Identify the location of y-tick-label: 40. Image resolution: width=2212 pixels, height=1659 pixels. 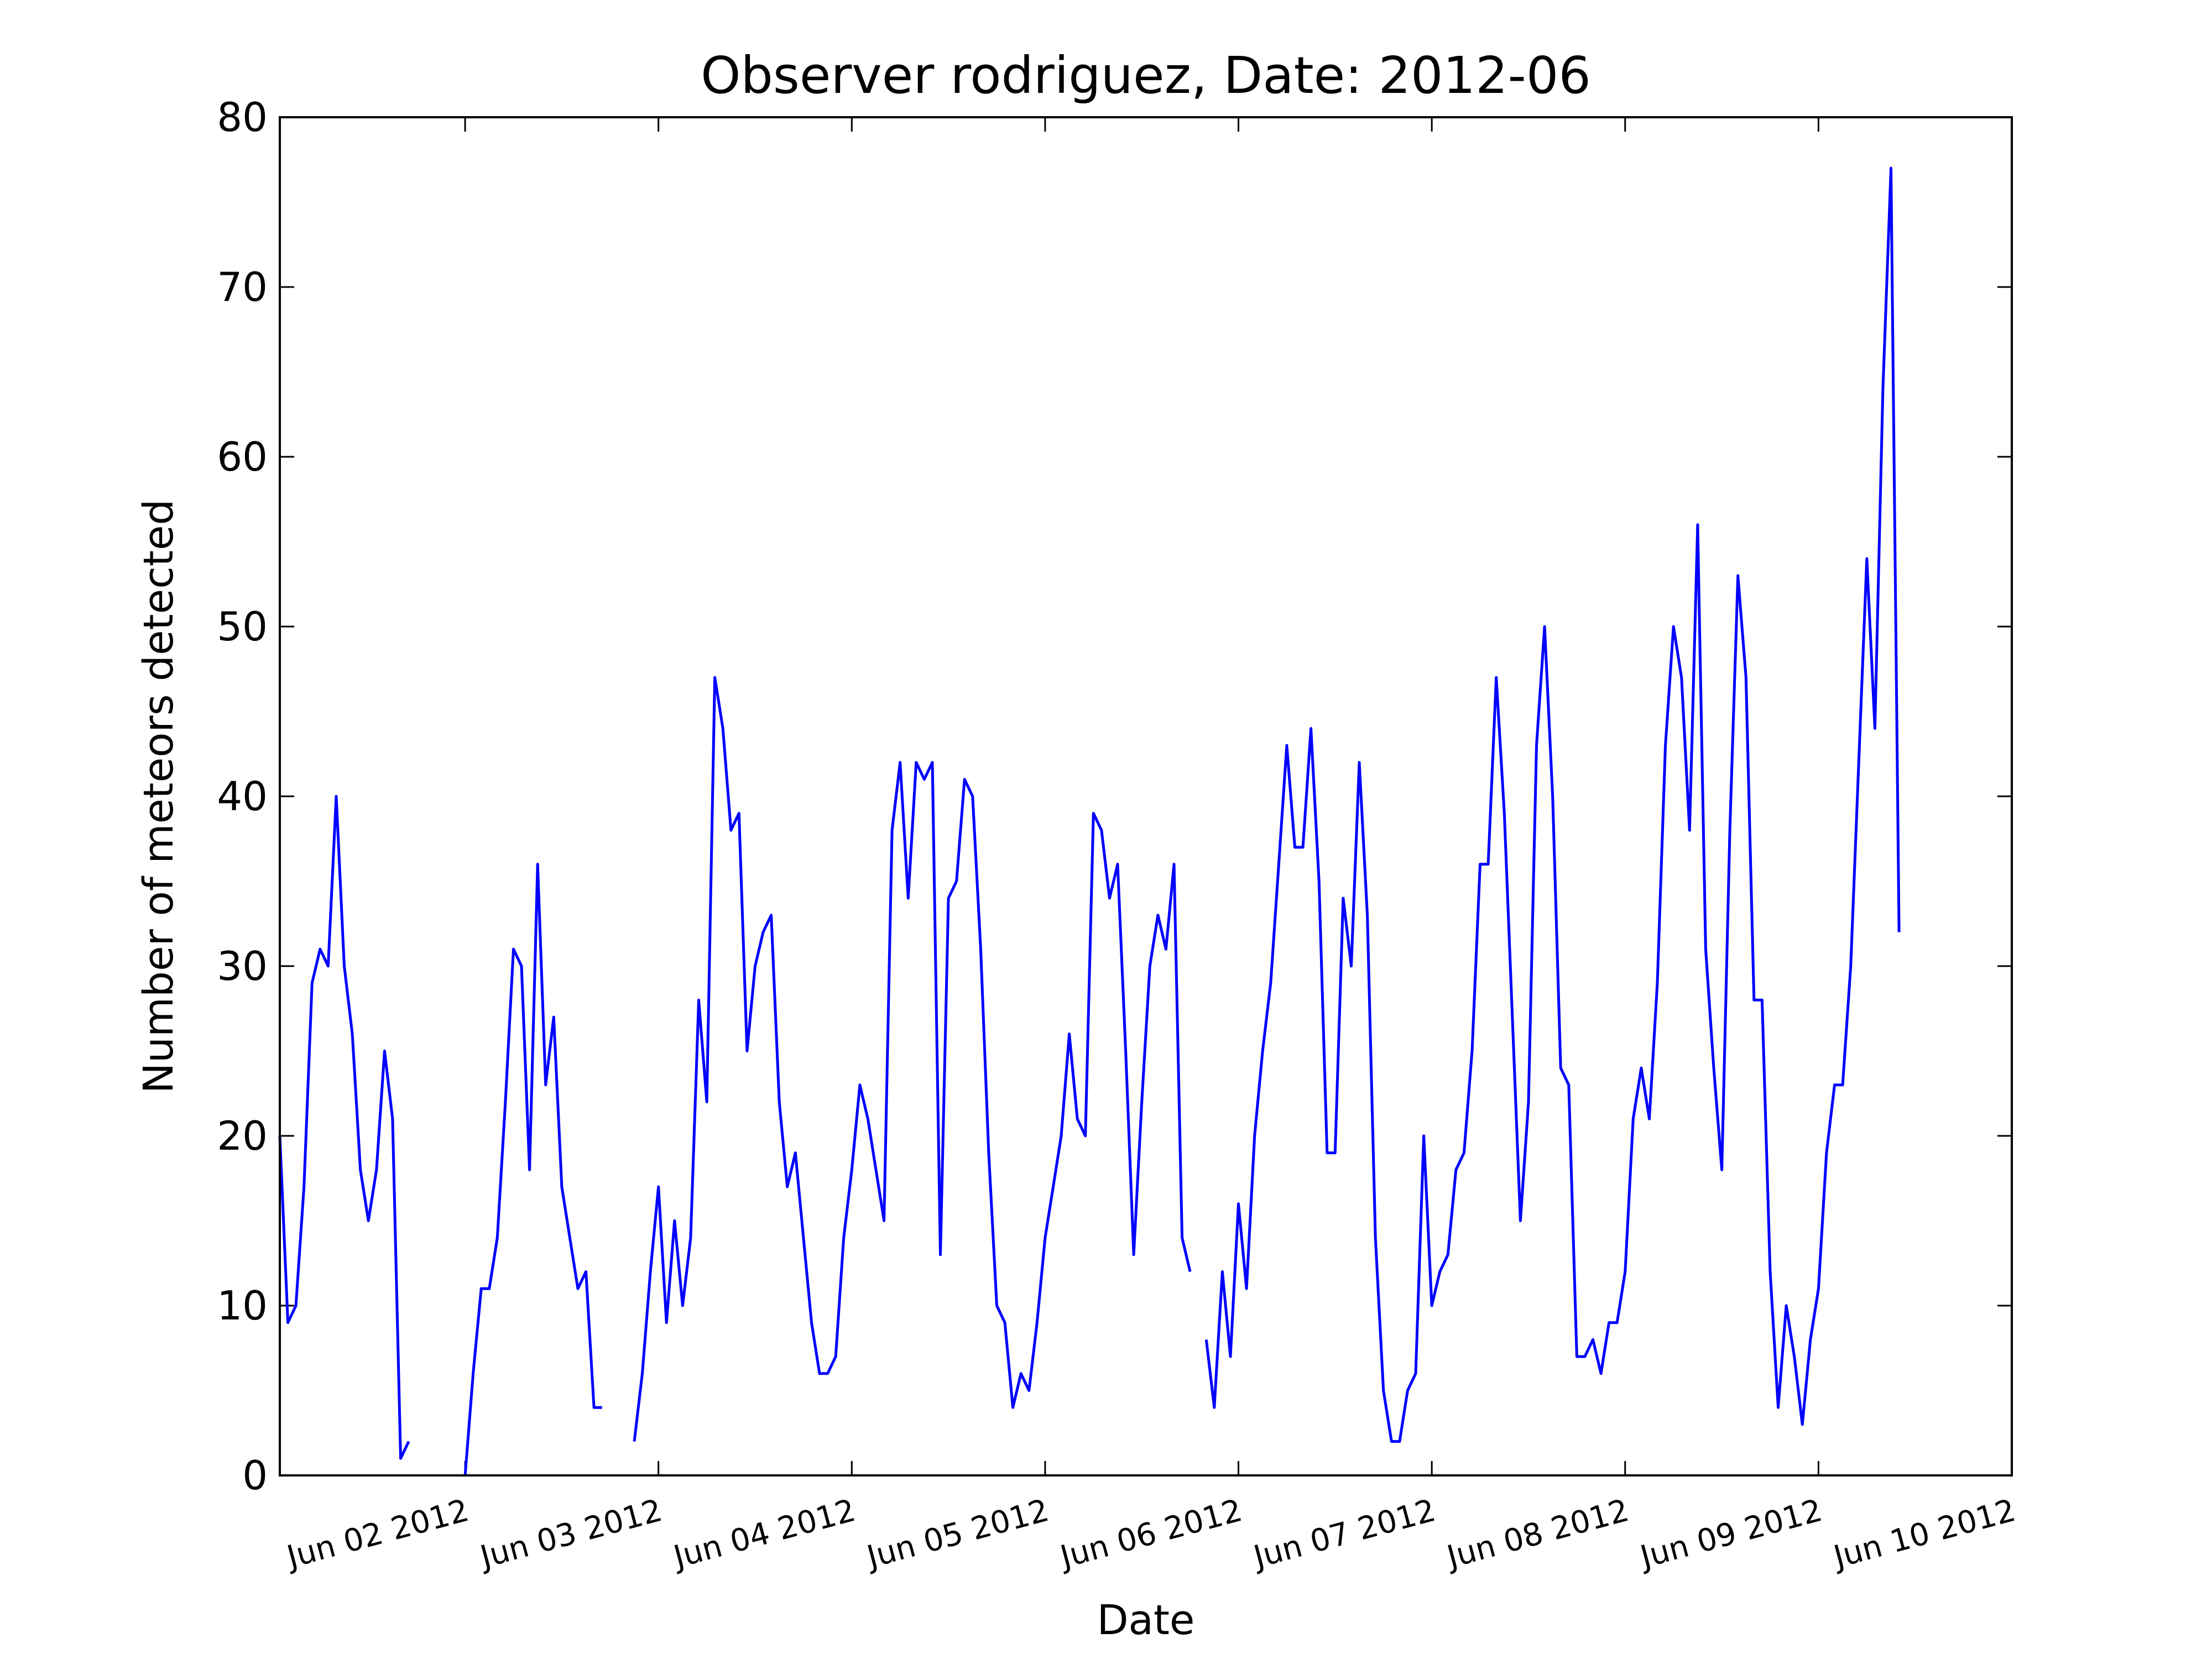
(243, 797).